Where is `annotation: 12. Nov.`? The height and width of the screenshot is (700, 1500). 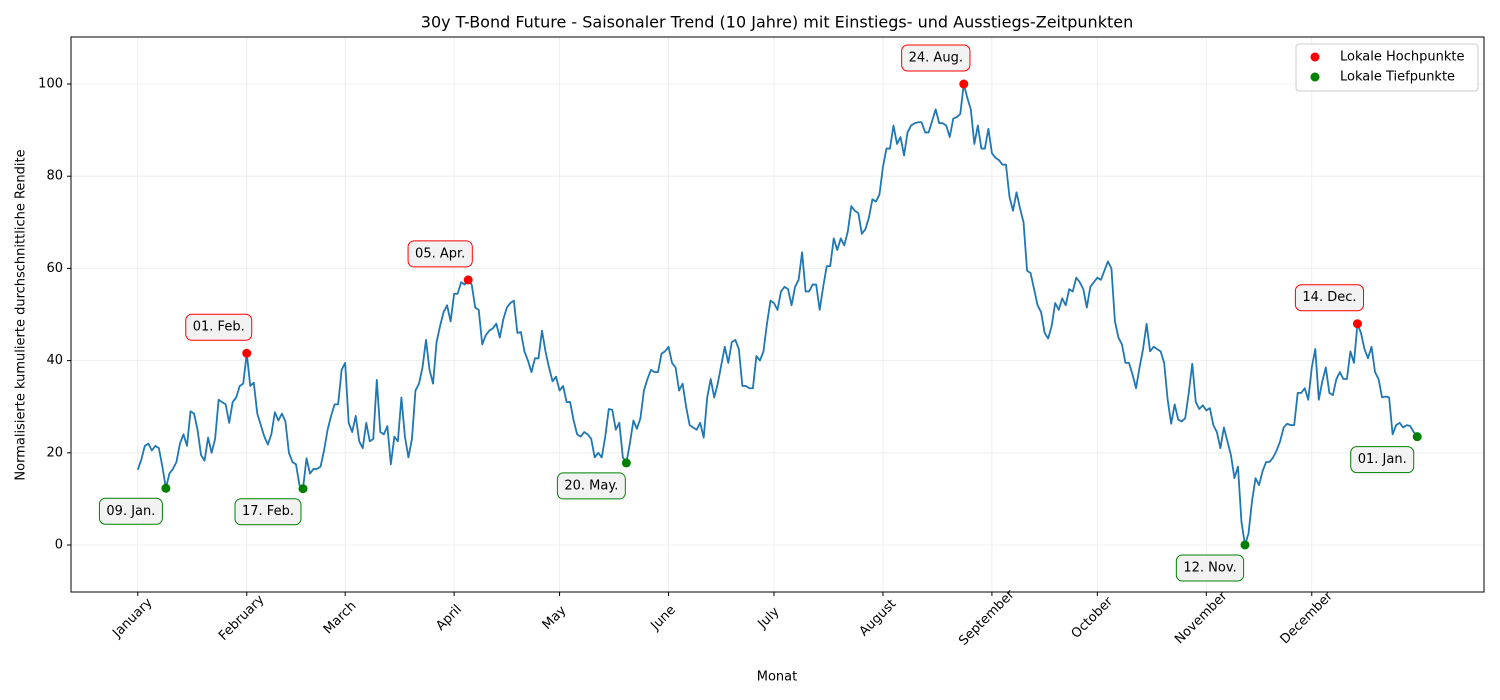
annotation: 12. Nov. is located at coordinates (1210, 568).